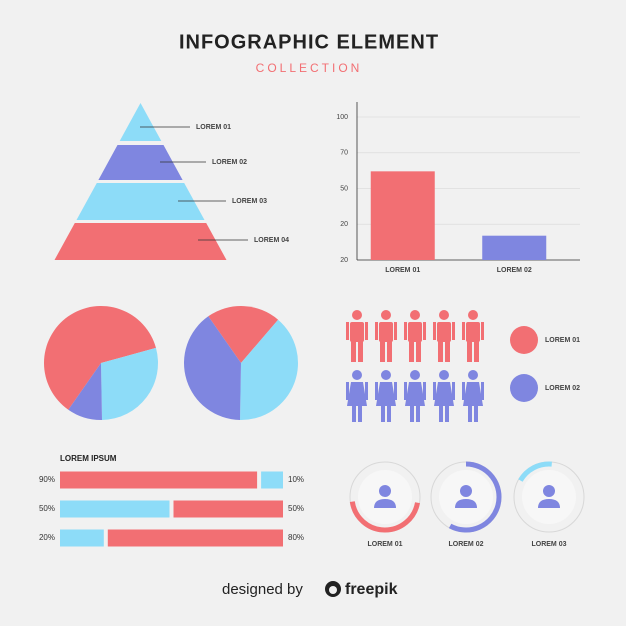 This screenshot has height=626, width=626. What do you see at coordinates (310, 589) in the screenshot?
I see `footer: designed by freepik` at bounding box center [310, 589].